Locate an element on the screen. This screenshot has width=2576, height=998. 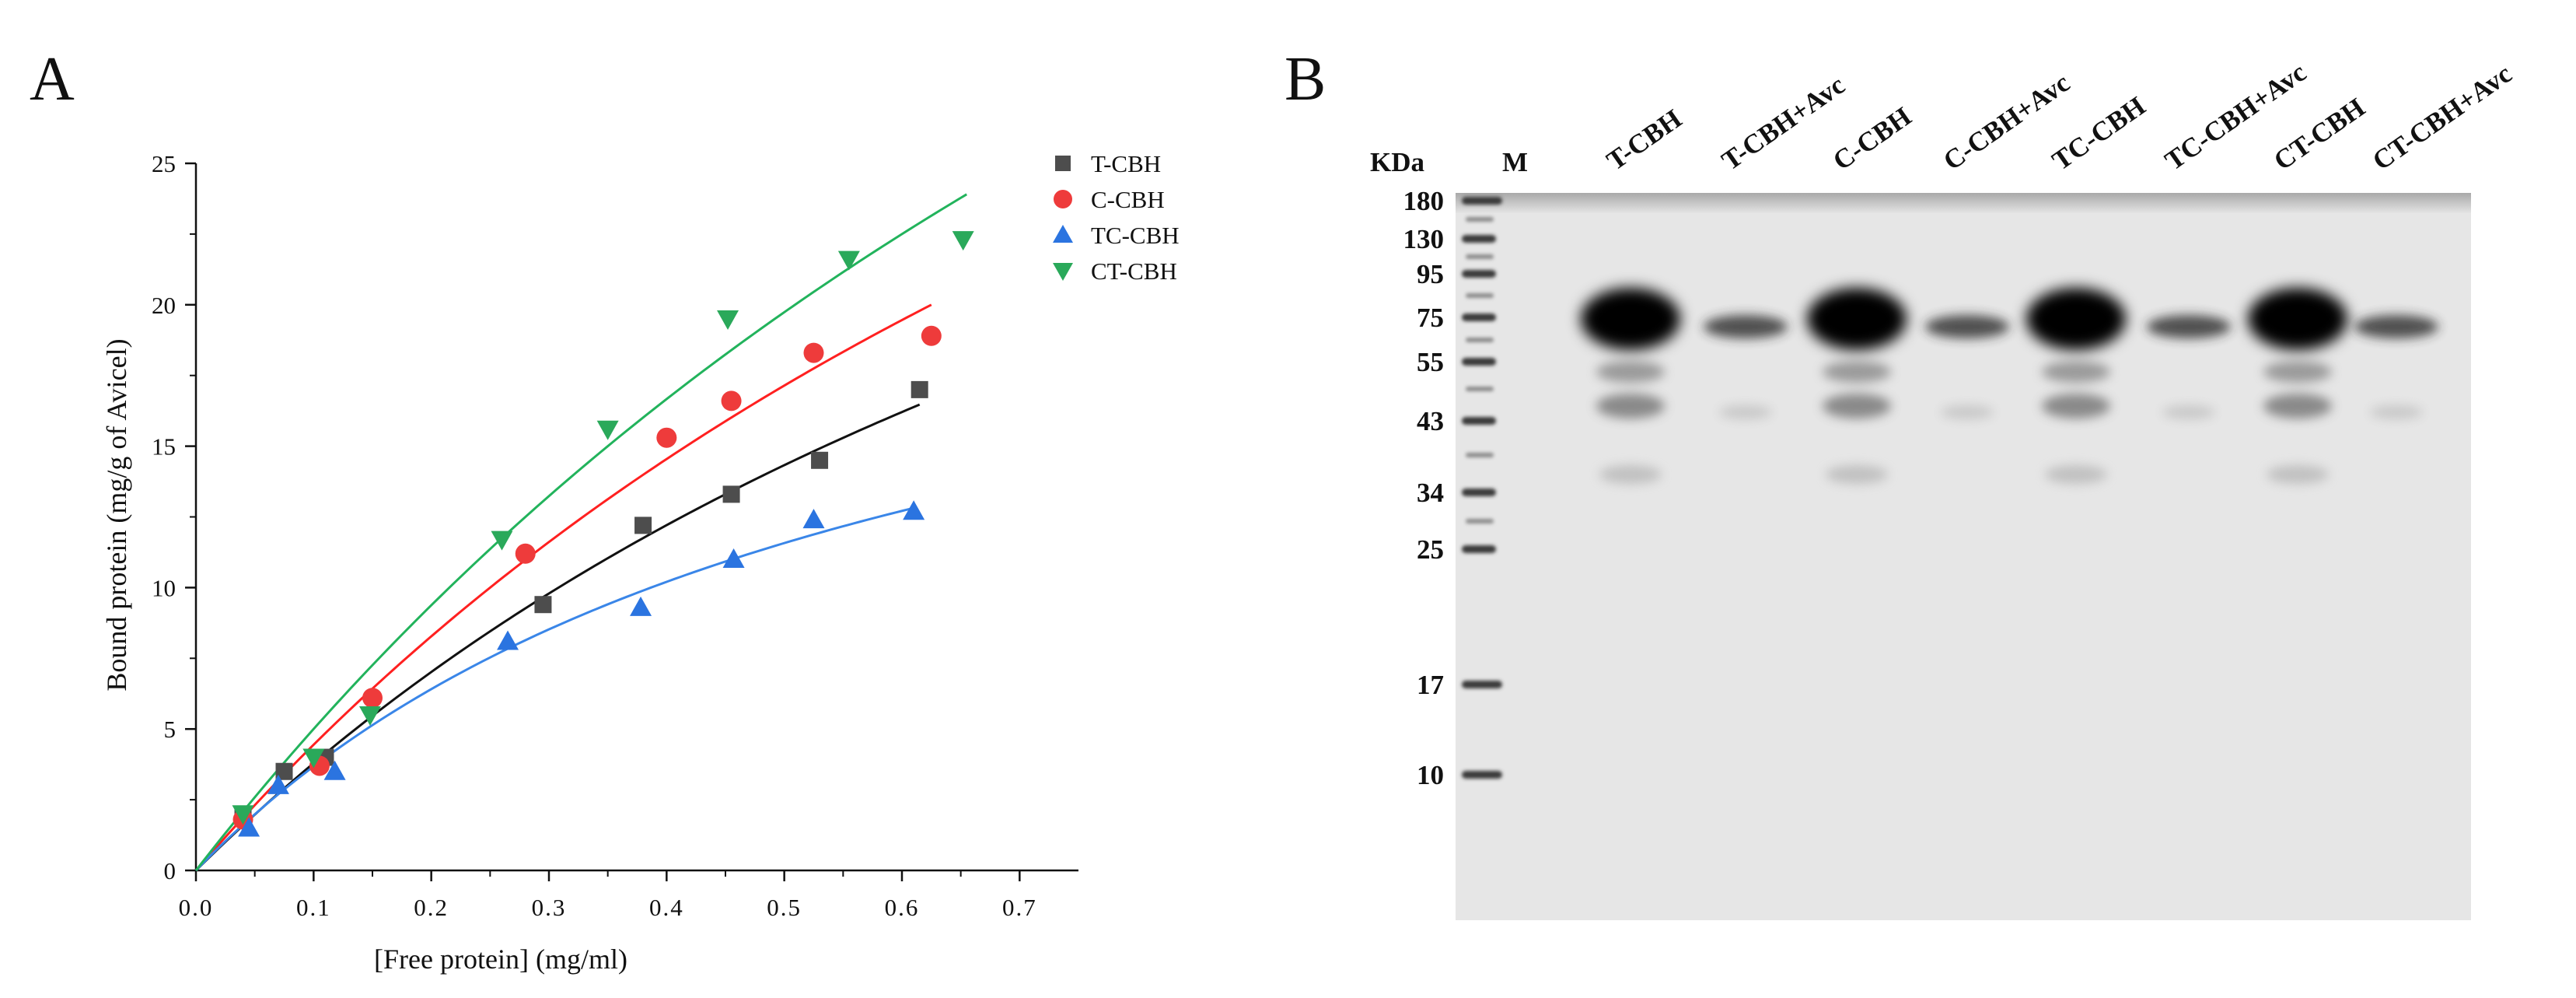
gel-top-edge is located at coordinates (1963, 203).